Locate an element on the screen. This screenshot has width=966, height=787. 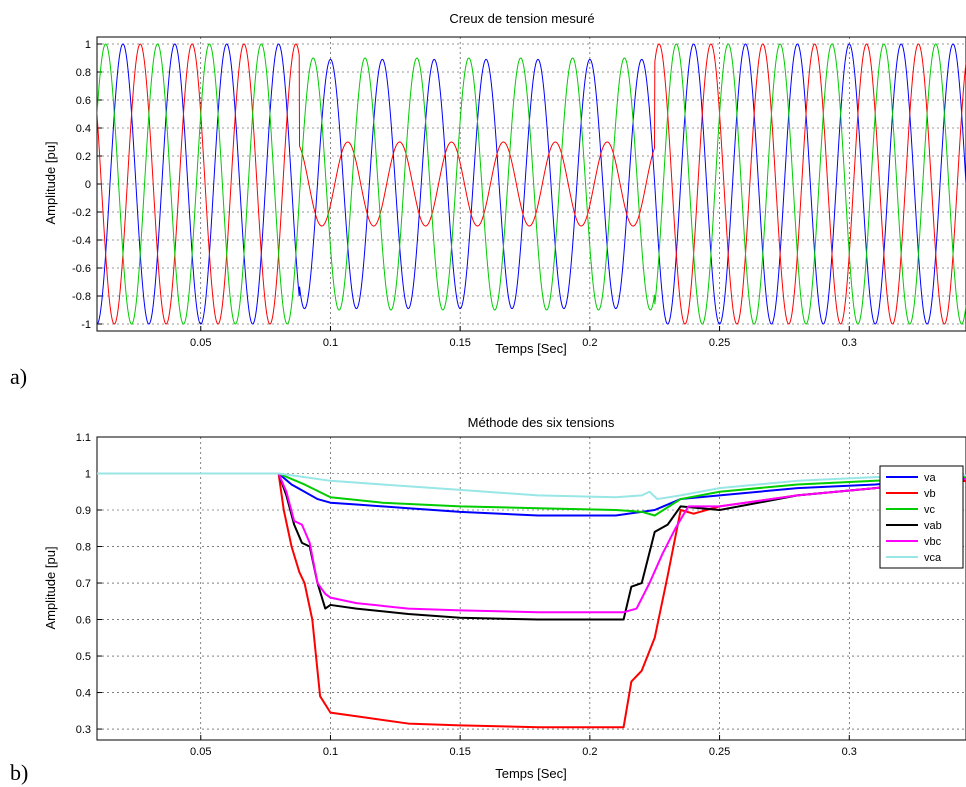
a-y-tick-label: 0.4 is located at coordinates (83, 129).